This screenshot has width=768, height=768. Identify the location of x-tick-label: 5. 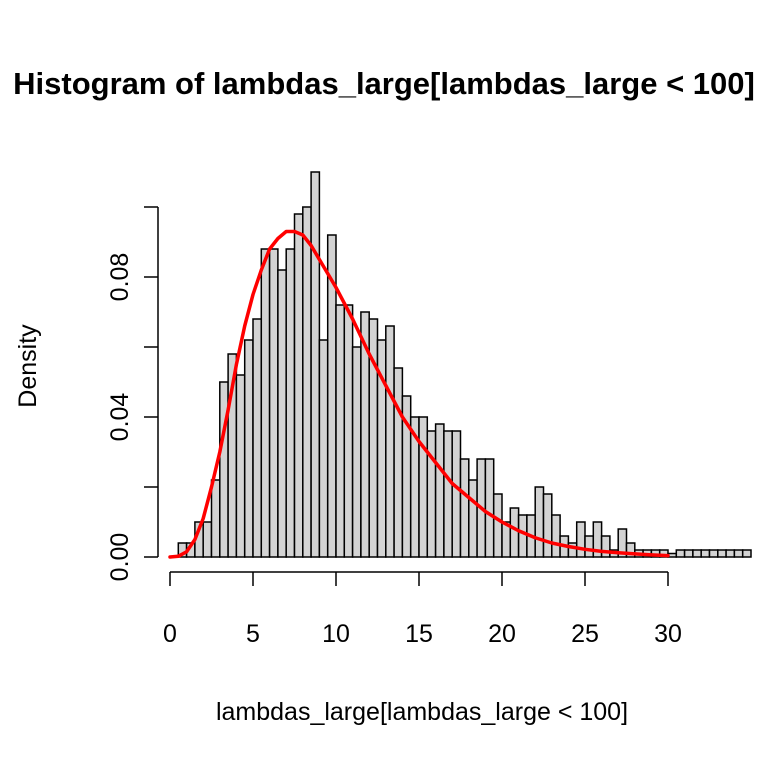
(253, 634).